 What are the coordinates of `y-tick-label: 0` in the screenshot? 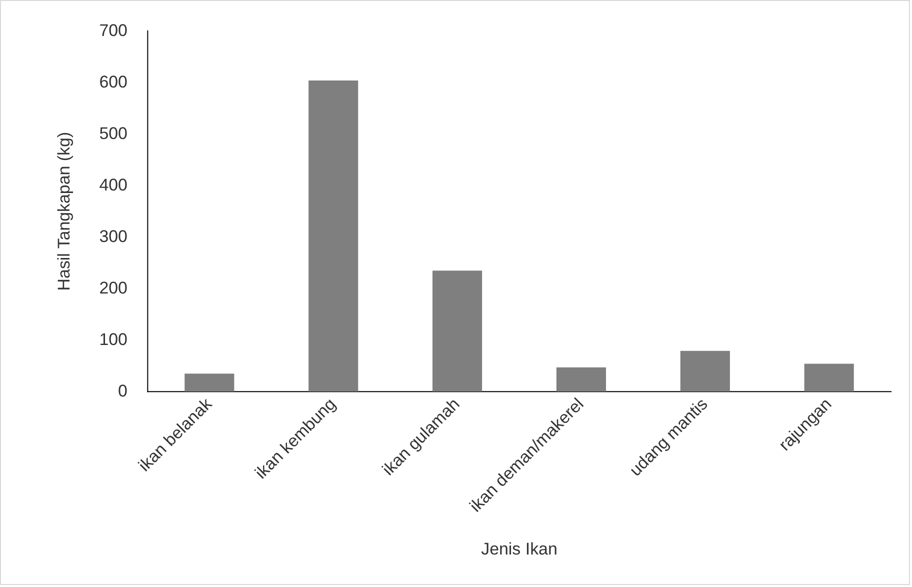 It's located at (123, 390).